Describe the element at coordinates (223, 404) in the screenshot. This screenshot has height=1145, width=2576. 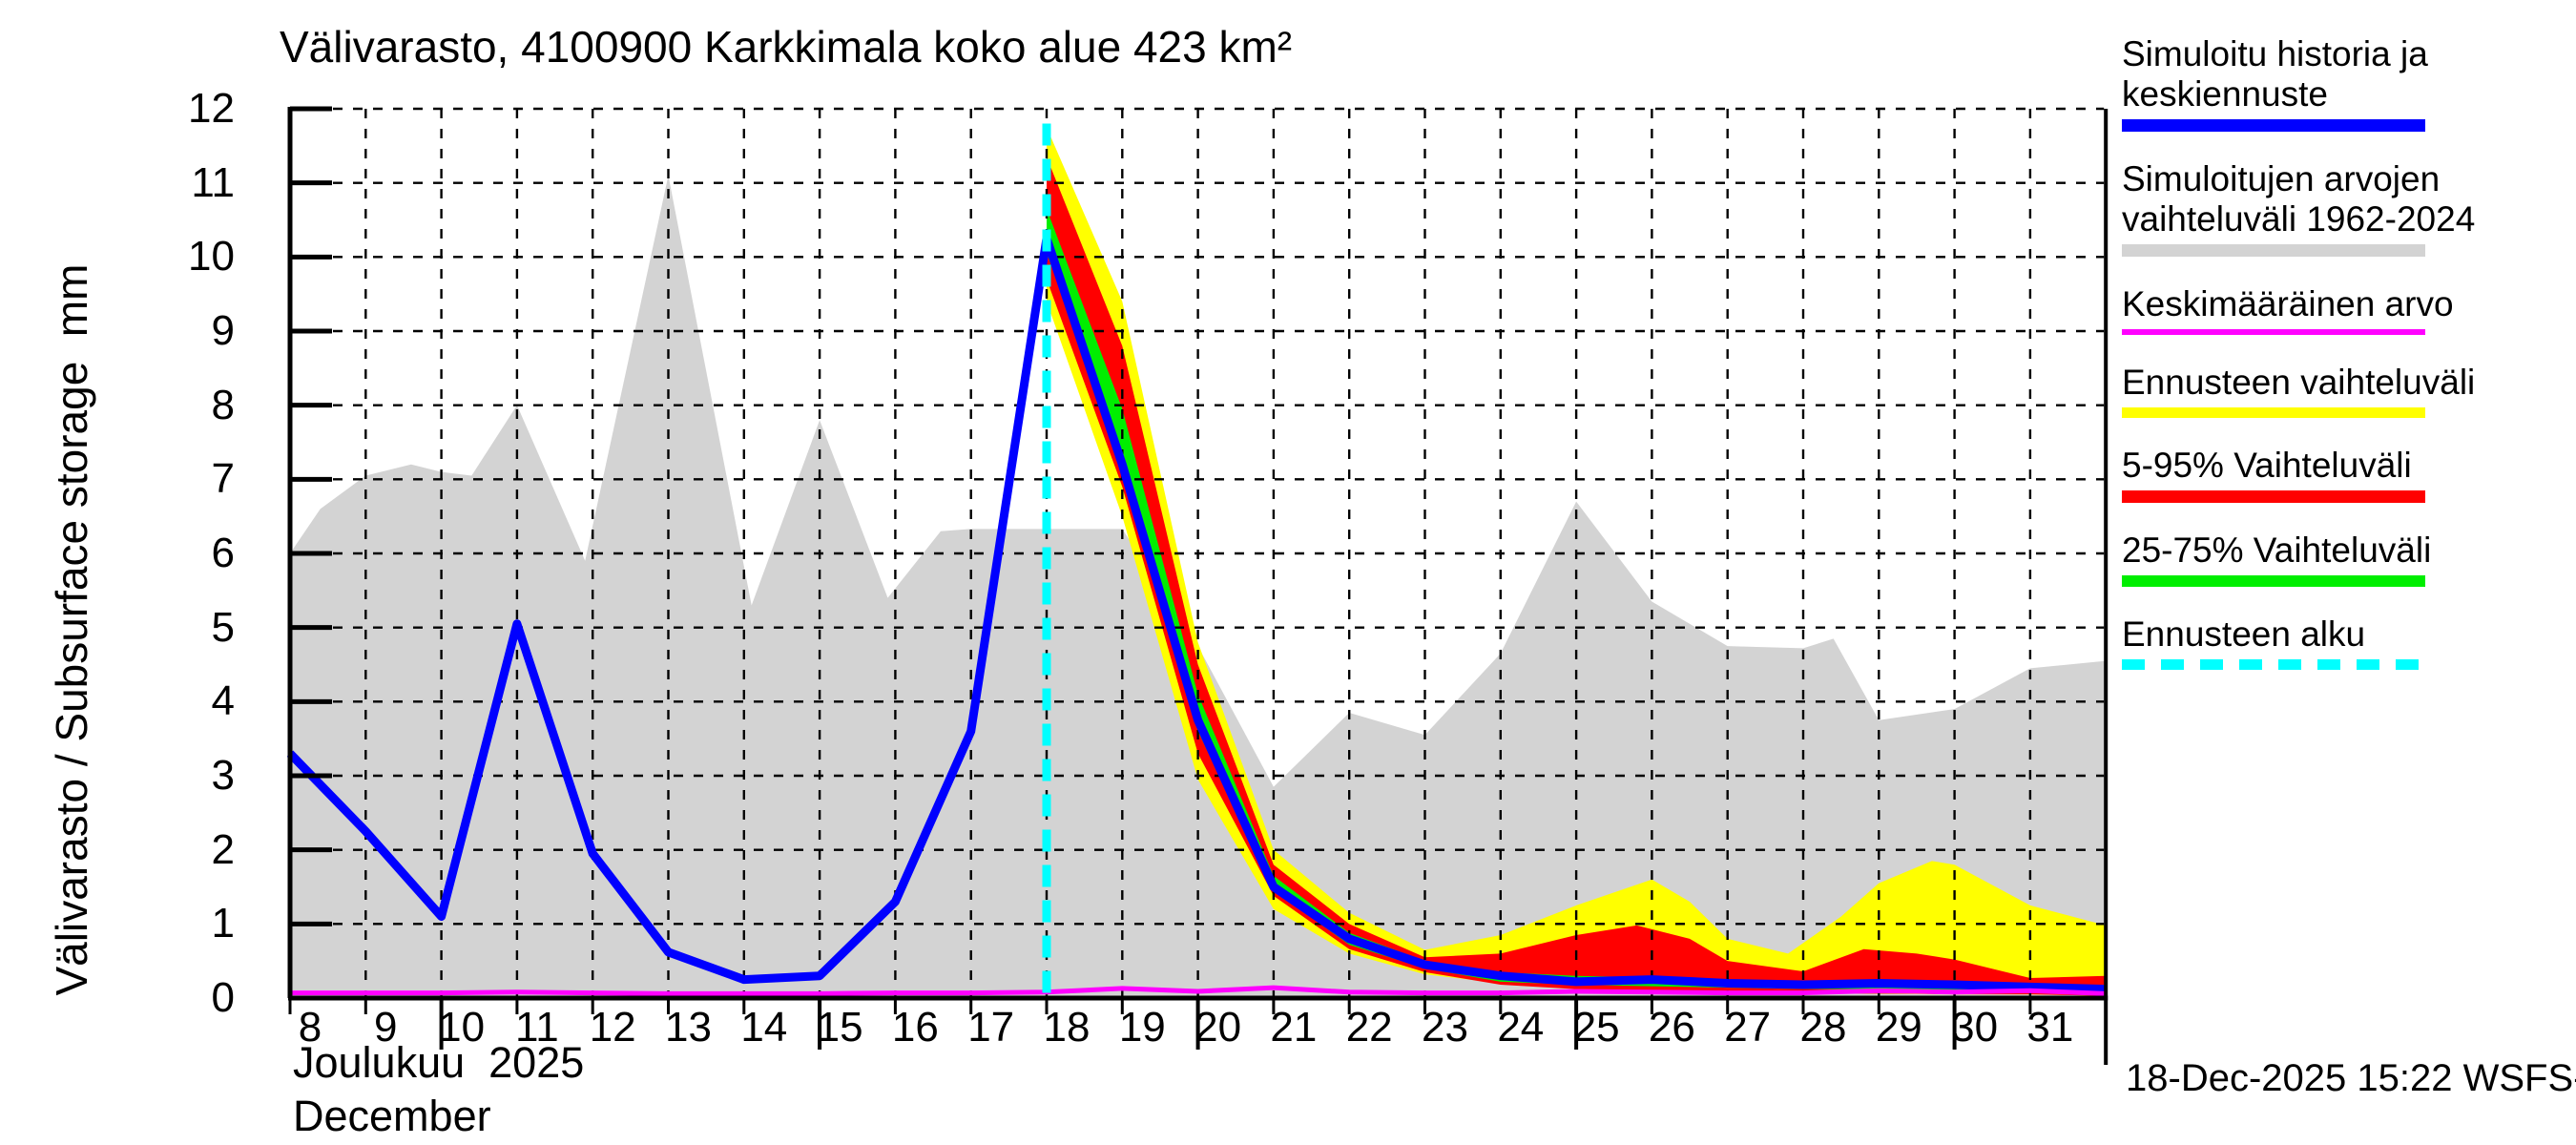
I see `y-tick-8: 8` at that location.